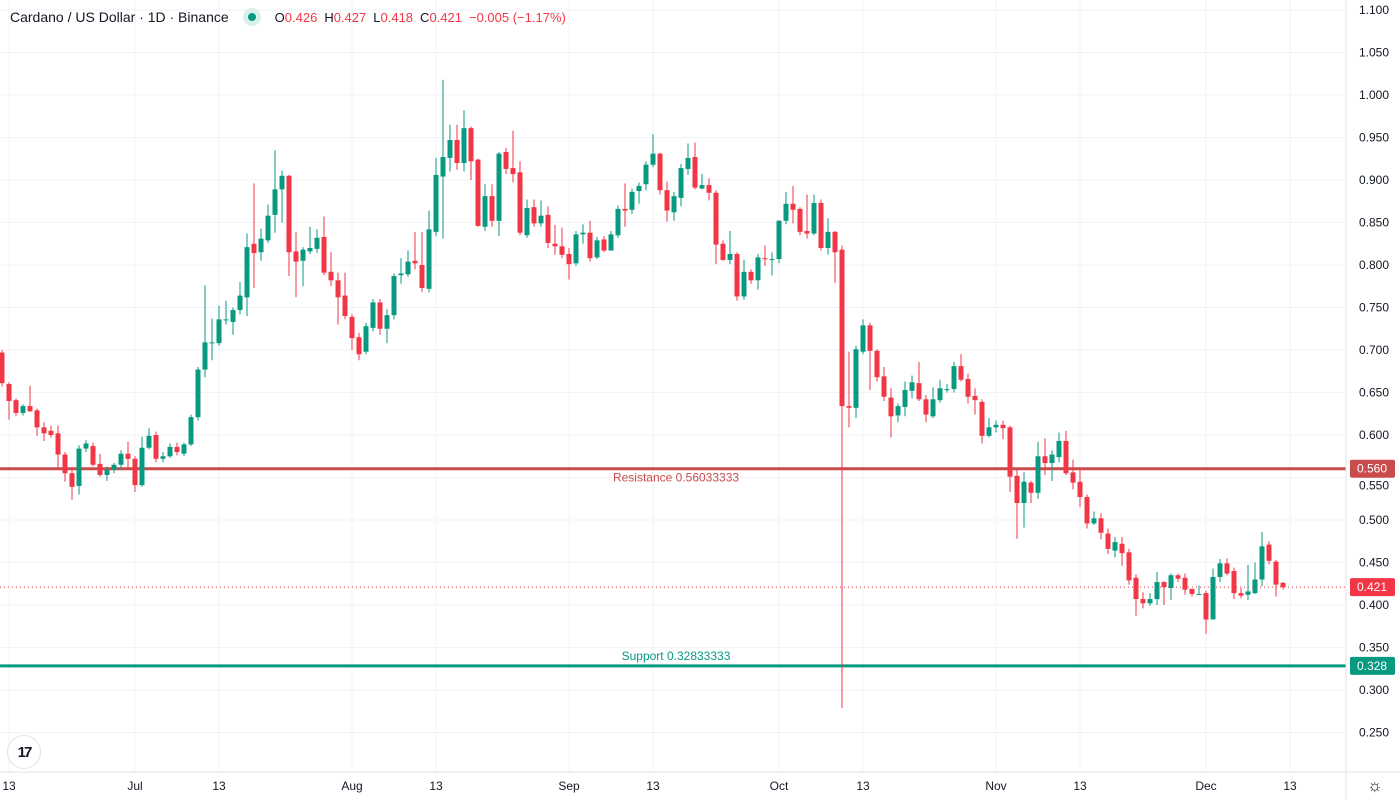 Image resolution: width=1400 pixels, height=800 pixels. I want to click on open-value: 0.426, so click(301, 17).